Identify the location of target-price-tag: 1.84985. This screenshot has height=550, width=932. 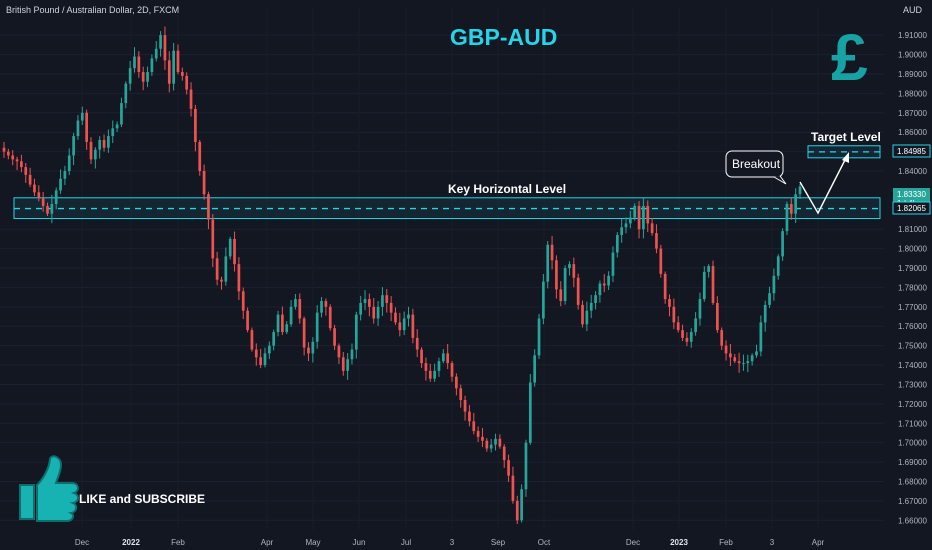
(911, 151).